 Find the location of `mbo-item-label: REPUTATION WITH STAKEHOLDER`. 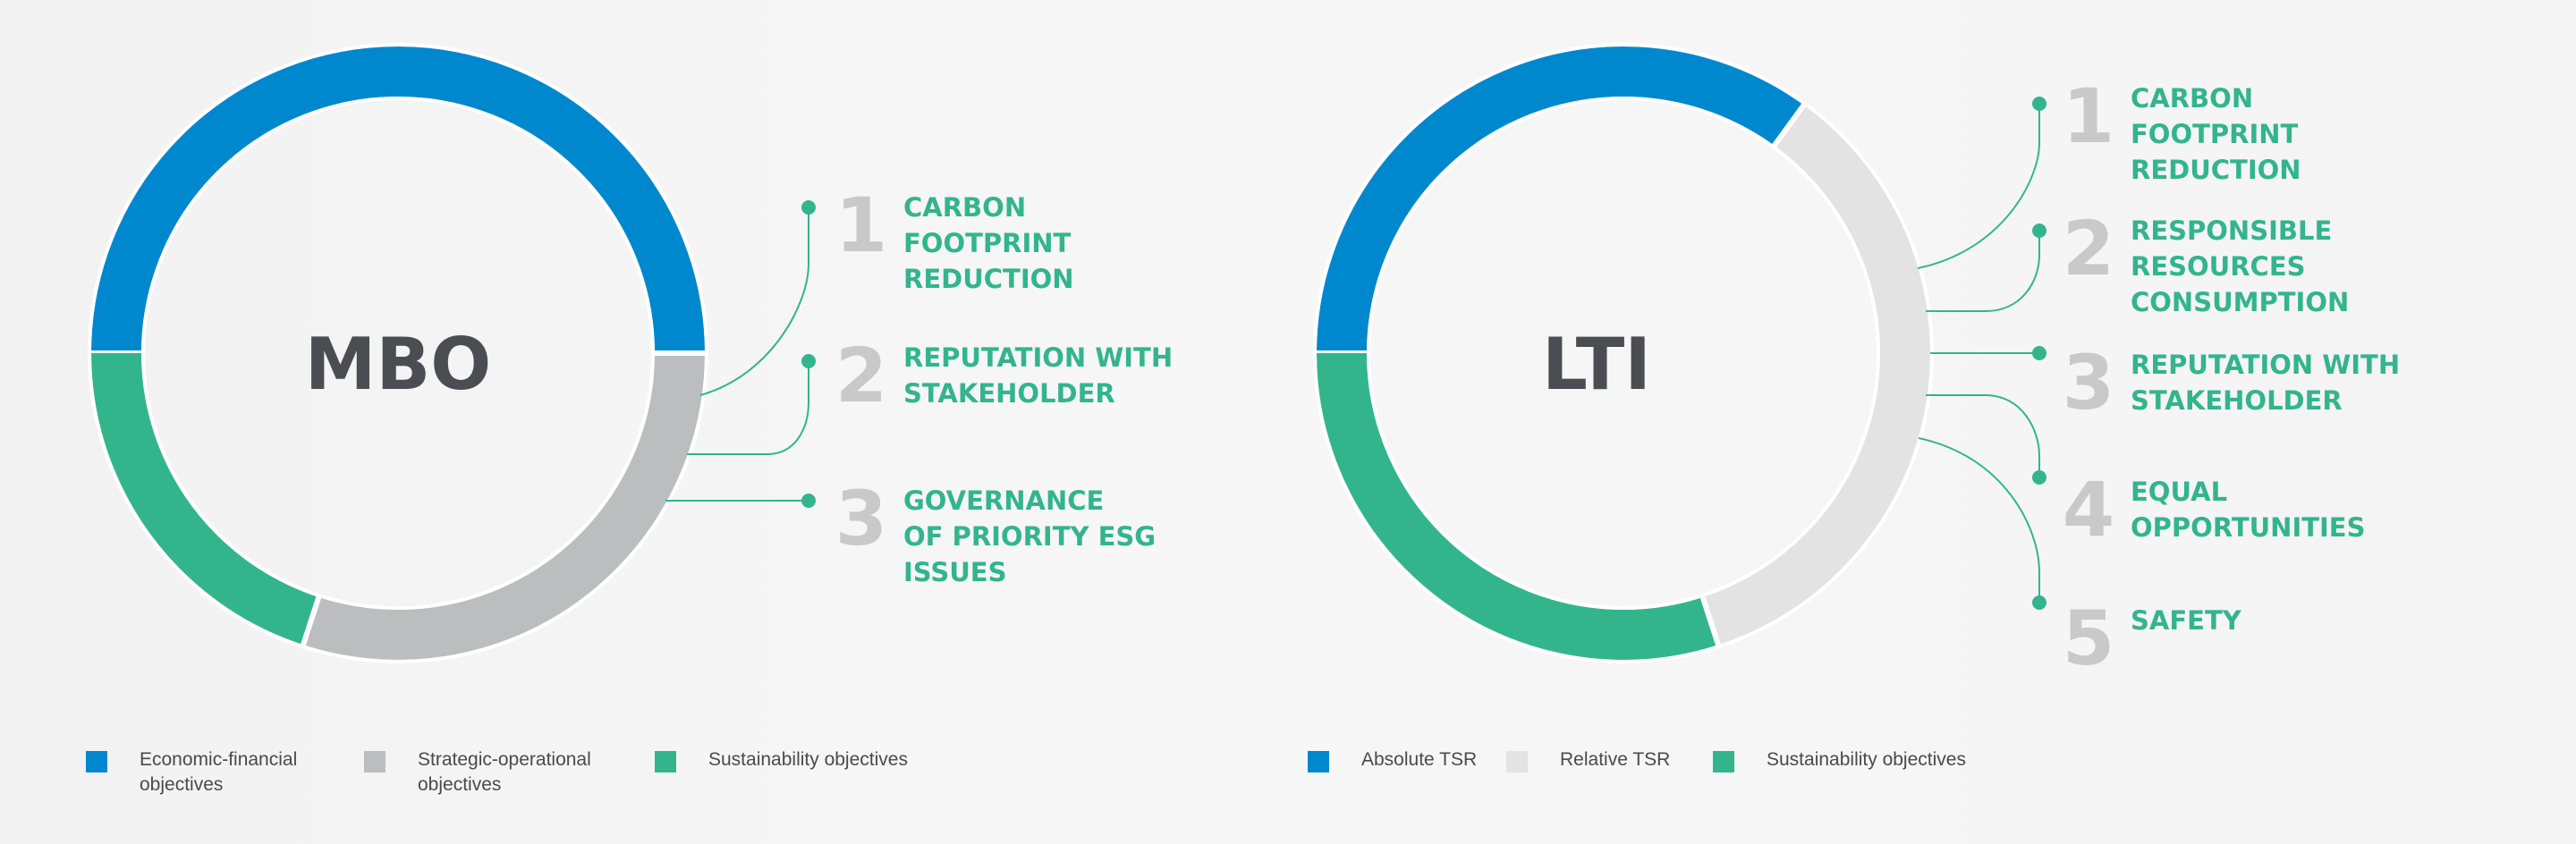

mbo-item-label: REPUTATION WITH STAKEHOLDER is located at coordinates (1038, 375).